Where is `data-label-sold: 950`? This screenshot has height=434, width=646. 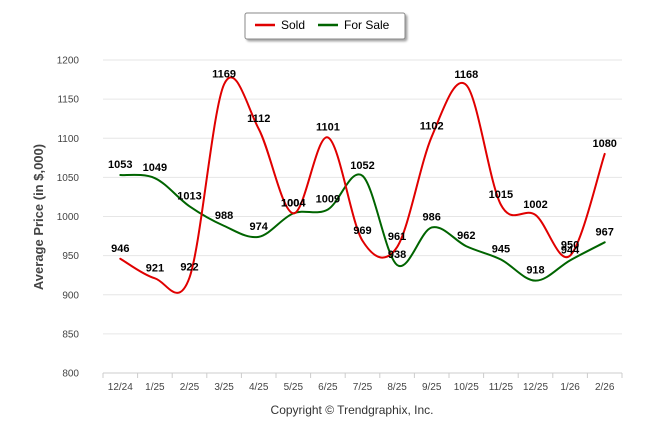 data-label-sold: 950 is located at coordinates (570, 246).